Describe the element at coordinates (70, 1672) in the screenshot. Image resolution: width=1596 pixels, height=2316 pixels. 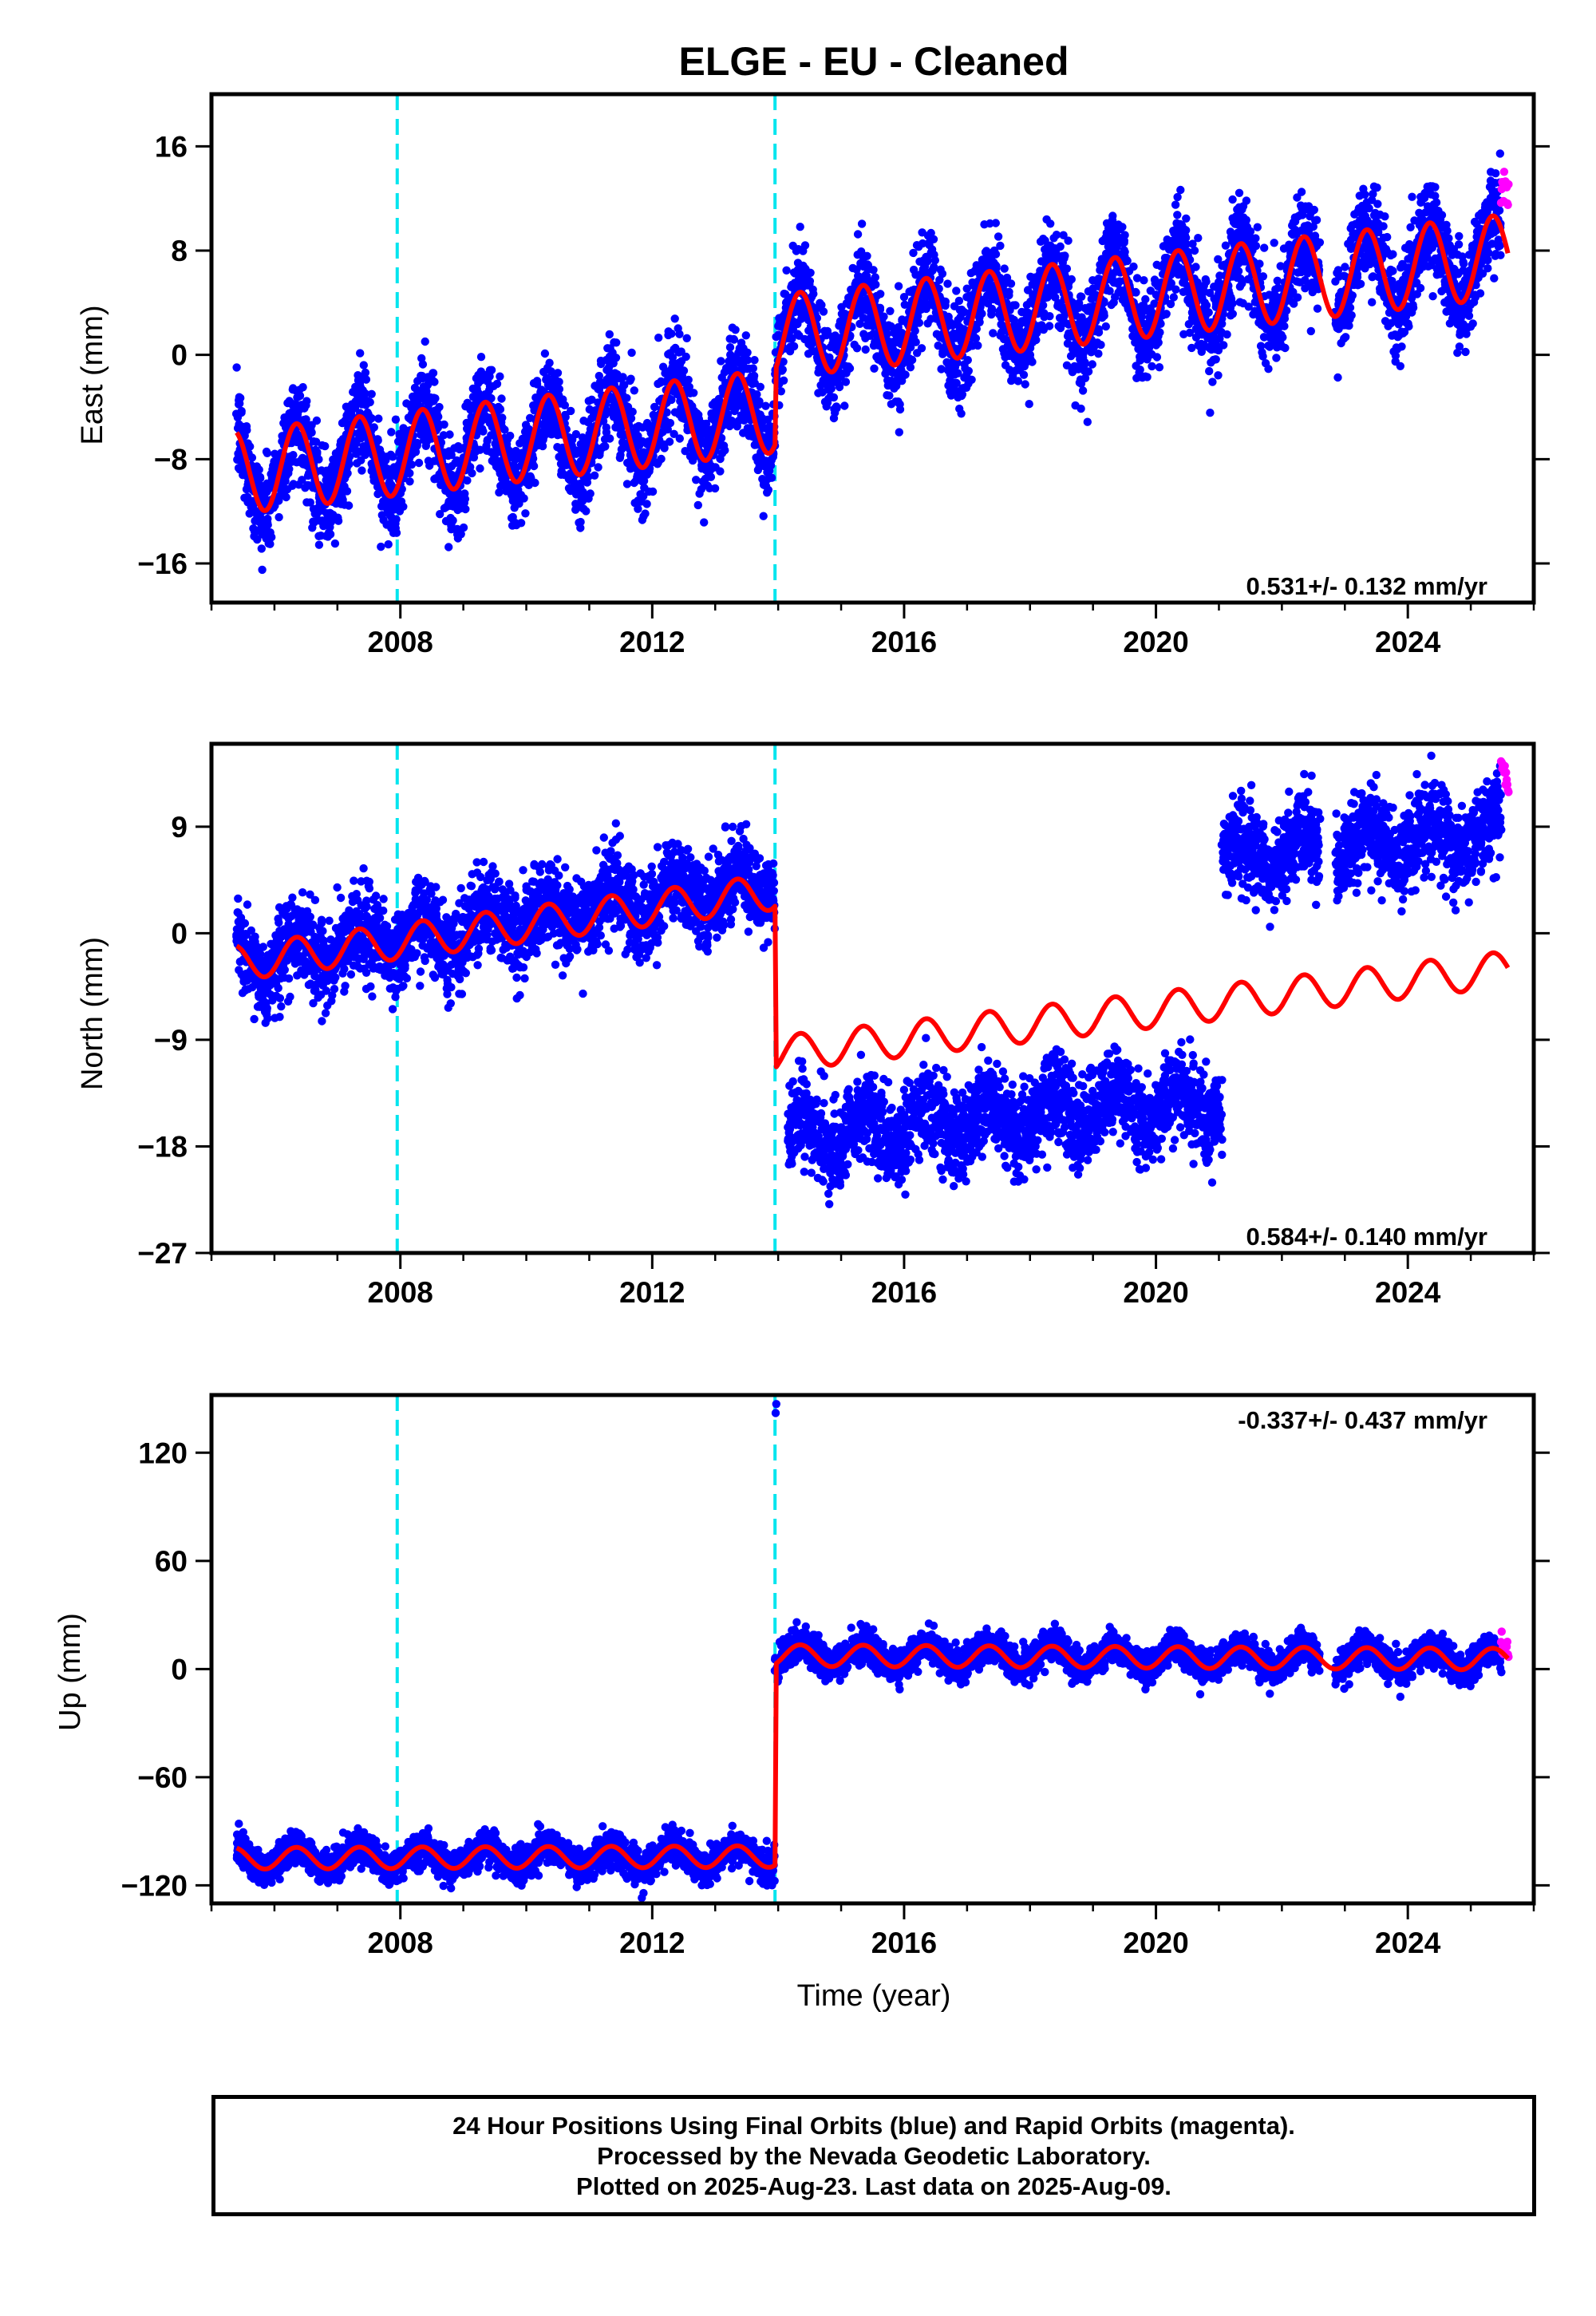
I see `up-y-axis-label: Up (mm)` at that location.